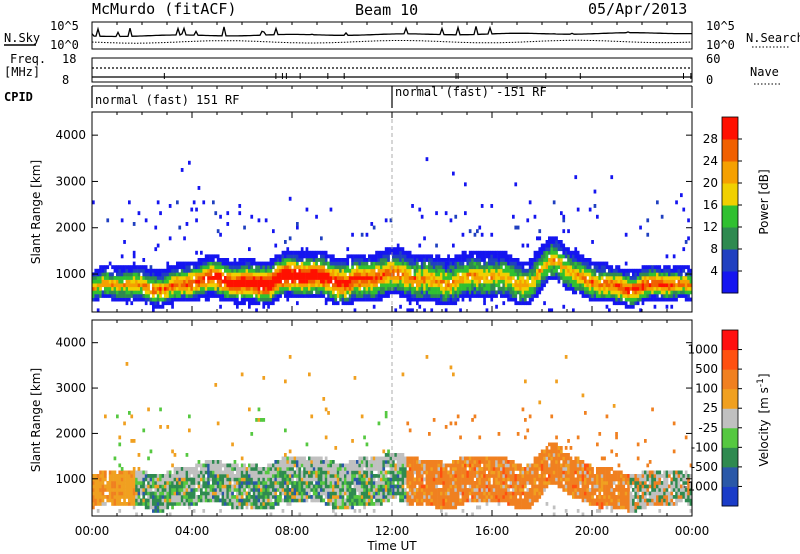 The height and width of the screenshot is (554, 800). Describe the element at coordinates (402, 54) in the screenshot. I see `noise-panel: N.Sky 10^5 10^0 10^5 10^0 N.Search` at that location.